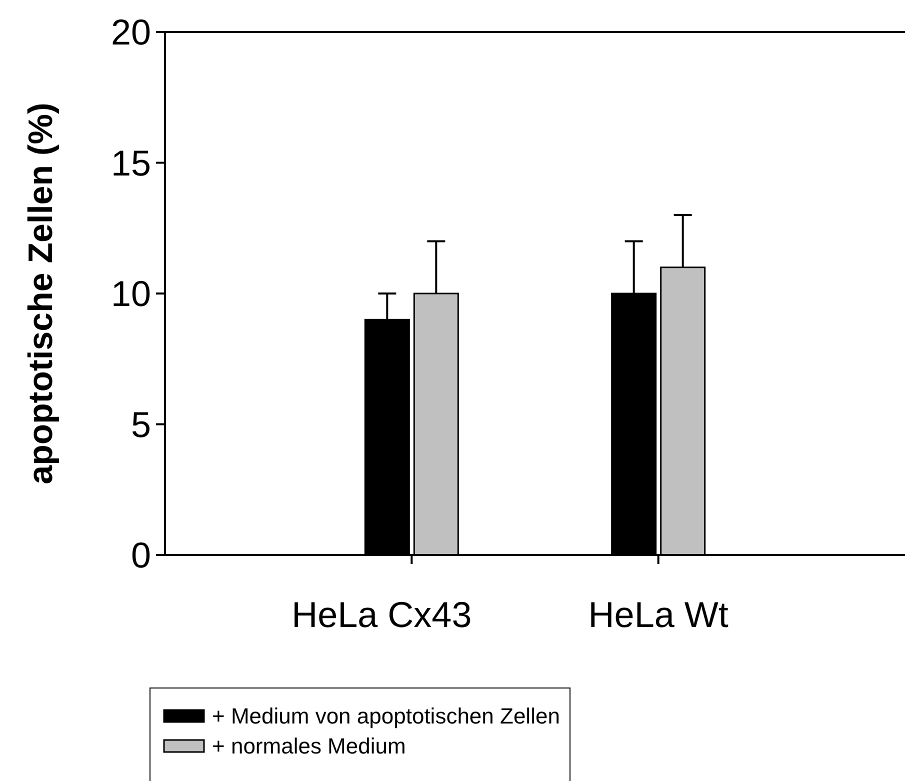 This screenshot has height=781, width=905. What do you see at coordinates (309, 746) in the screenshot?
I see `legend-label: + normales Medium` at bounding box center [309, 746].